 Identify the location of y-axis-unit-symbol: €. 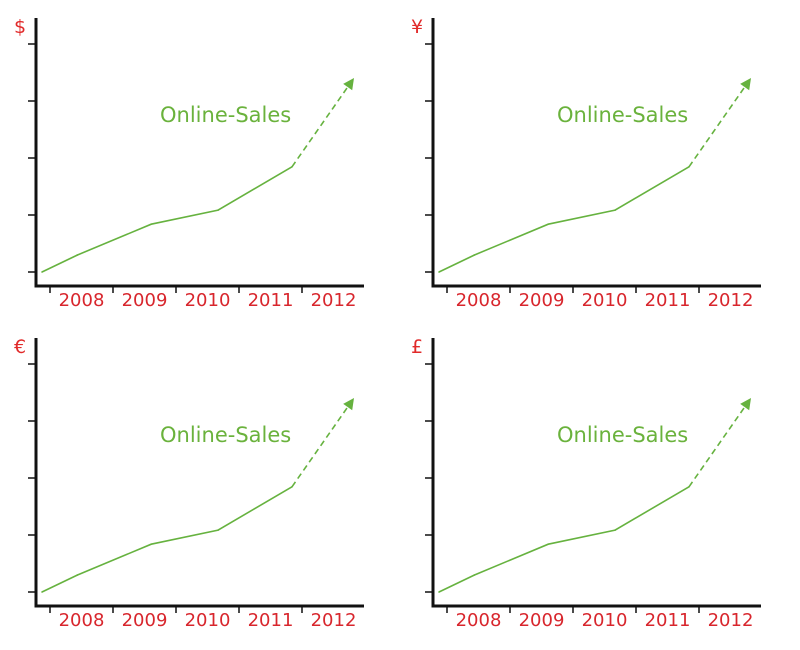
(20, 347).